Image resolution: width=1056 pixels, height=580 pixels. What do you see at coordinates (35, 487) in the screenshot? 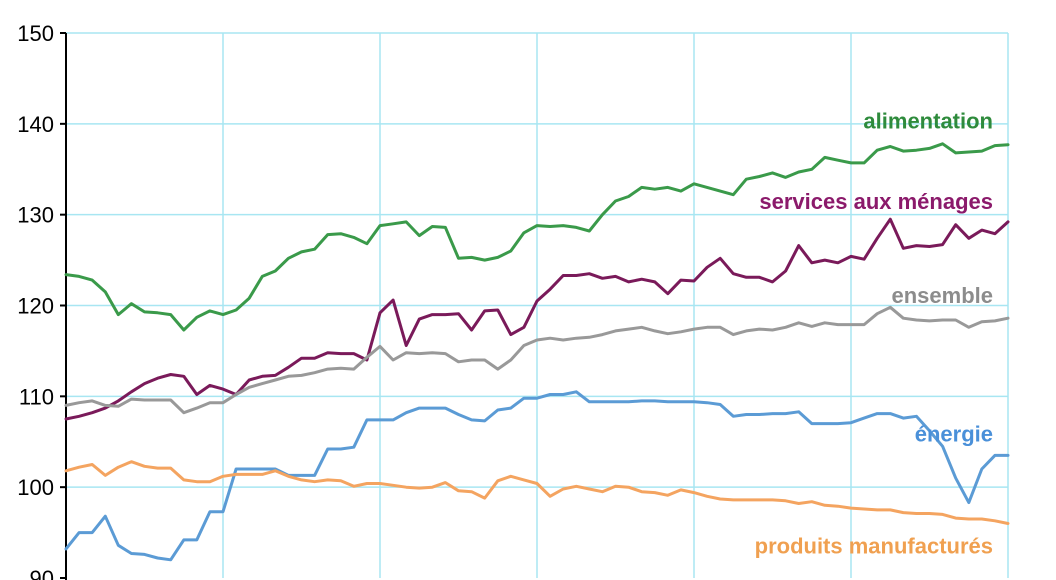
I see `y-tick-label-100: 100` at bounding box center [35, 487].